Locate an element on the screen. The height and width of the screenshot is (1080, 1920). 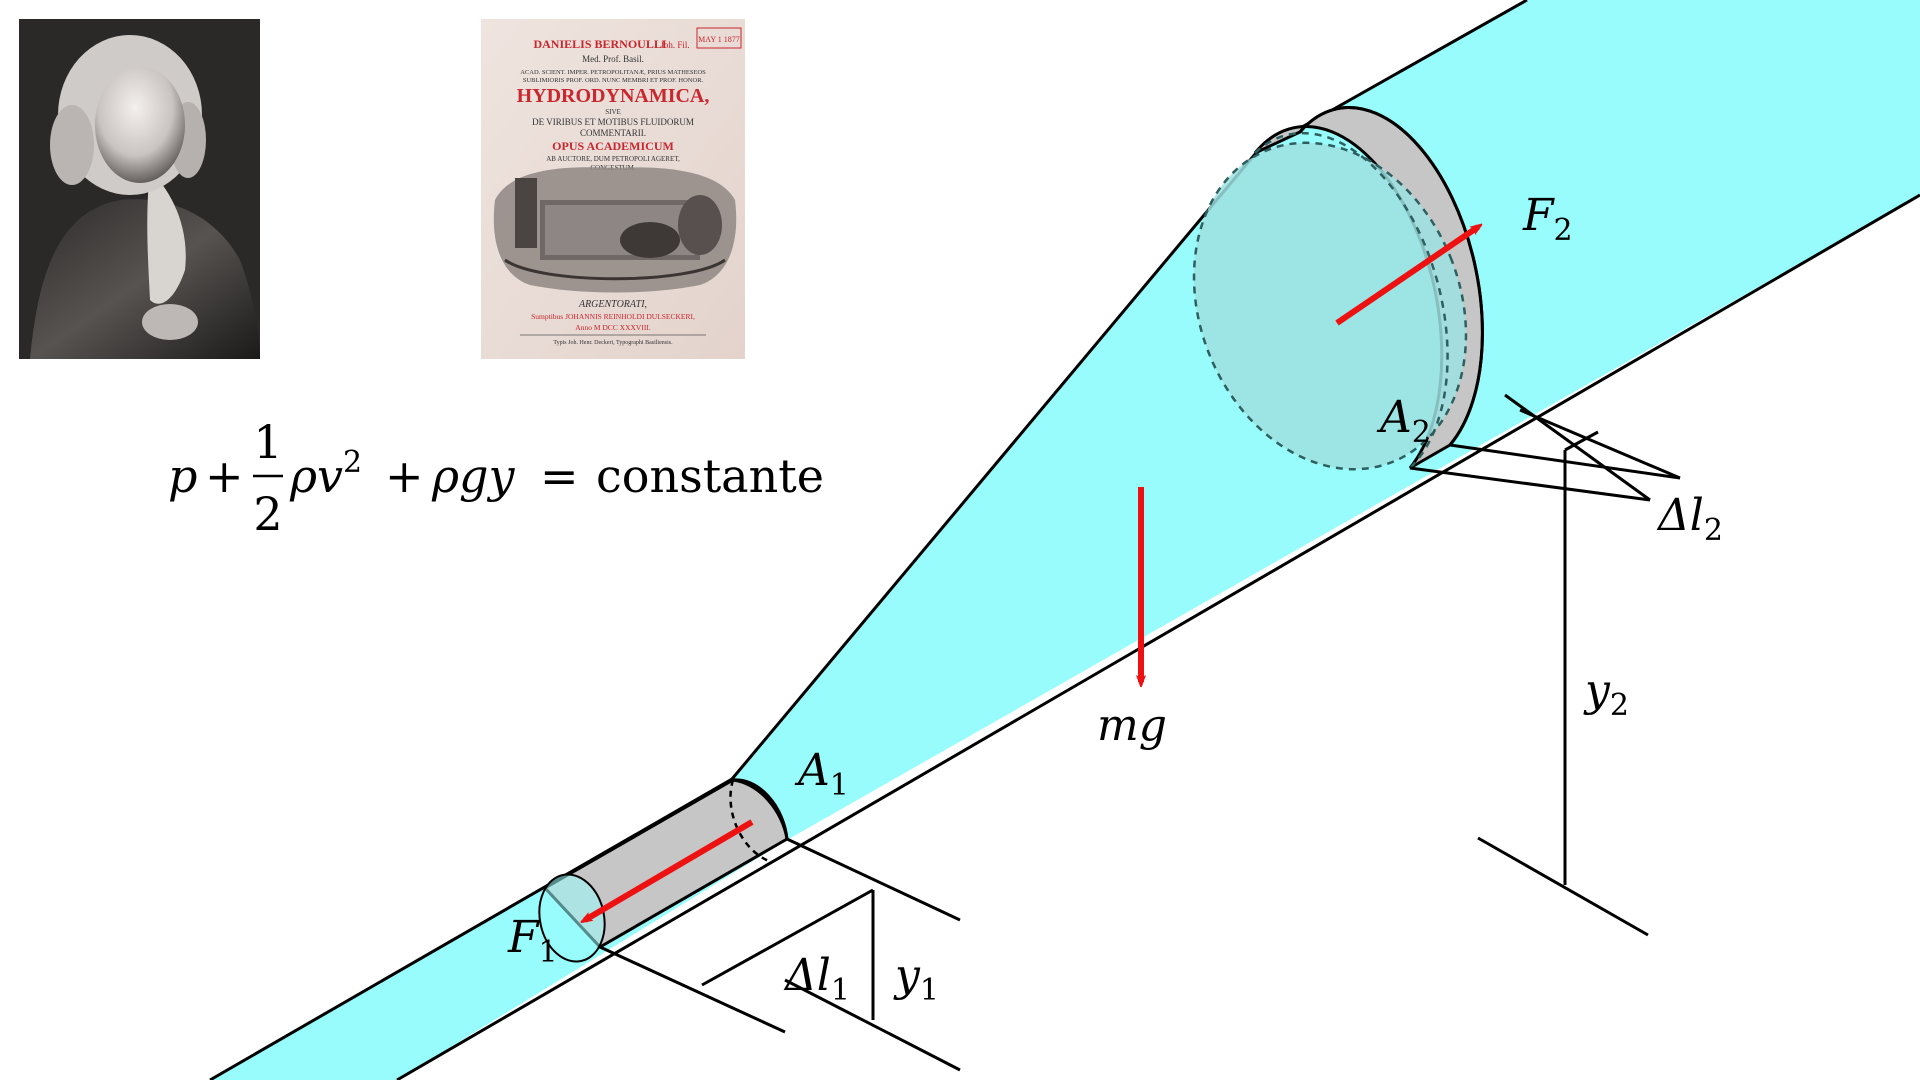
portrait-coat is located at coordinates (145, 279).